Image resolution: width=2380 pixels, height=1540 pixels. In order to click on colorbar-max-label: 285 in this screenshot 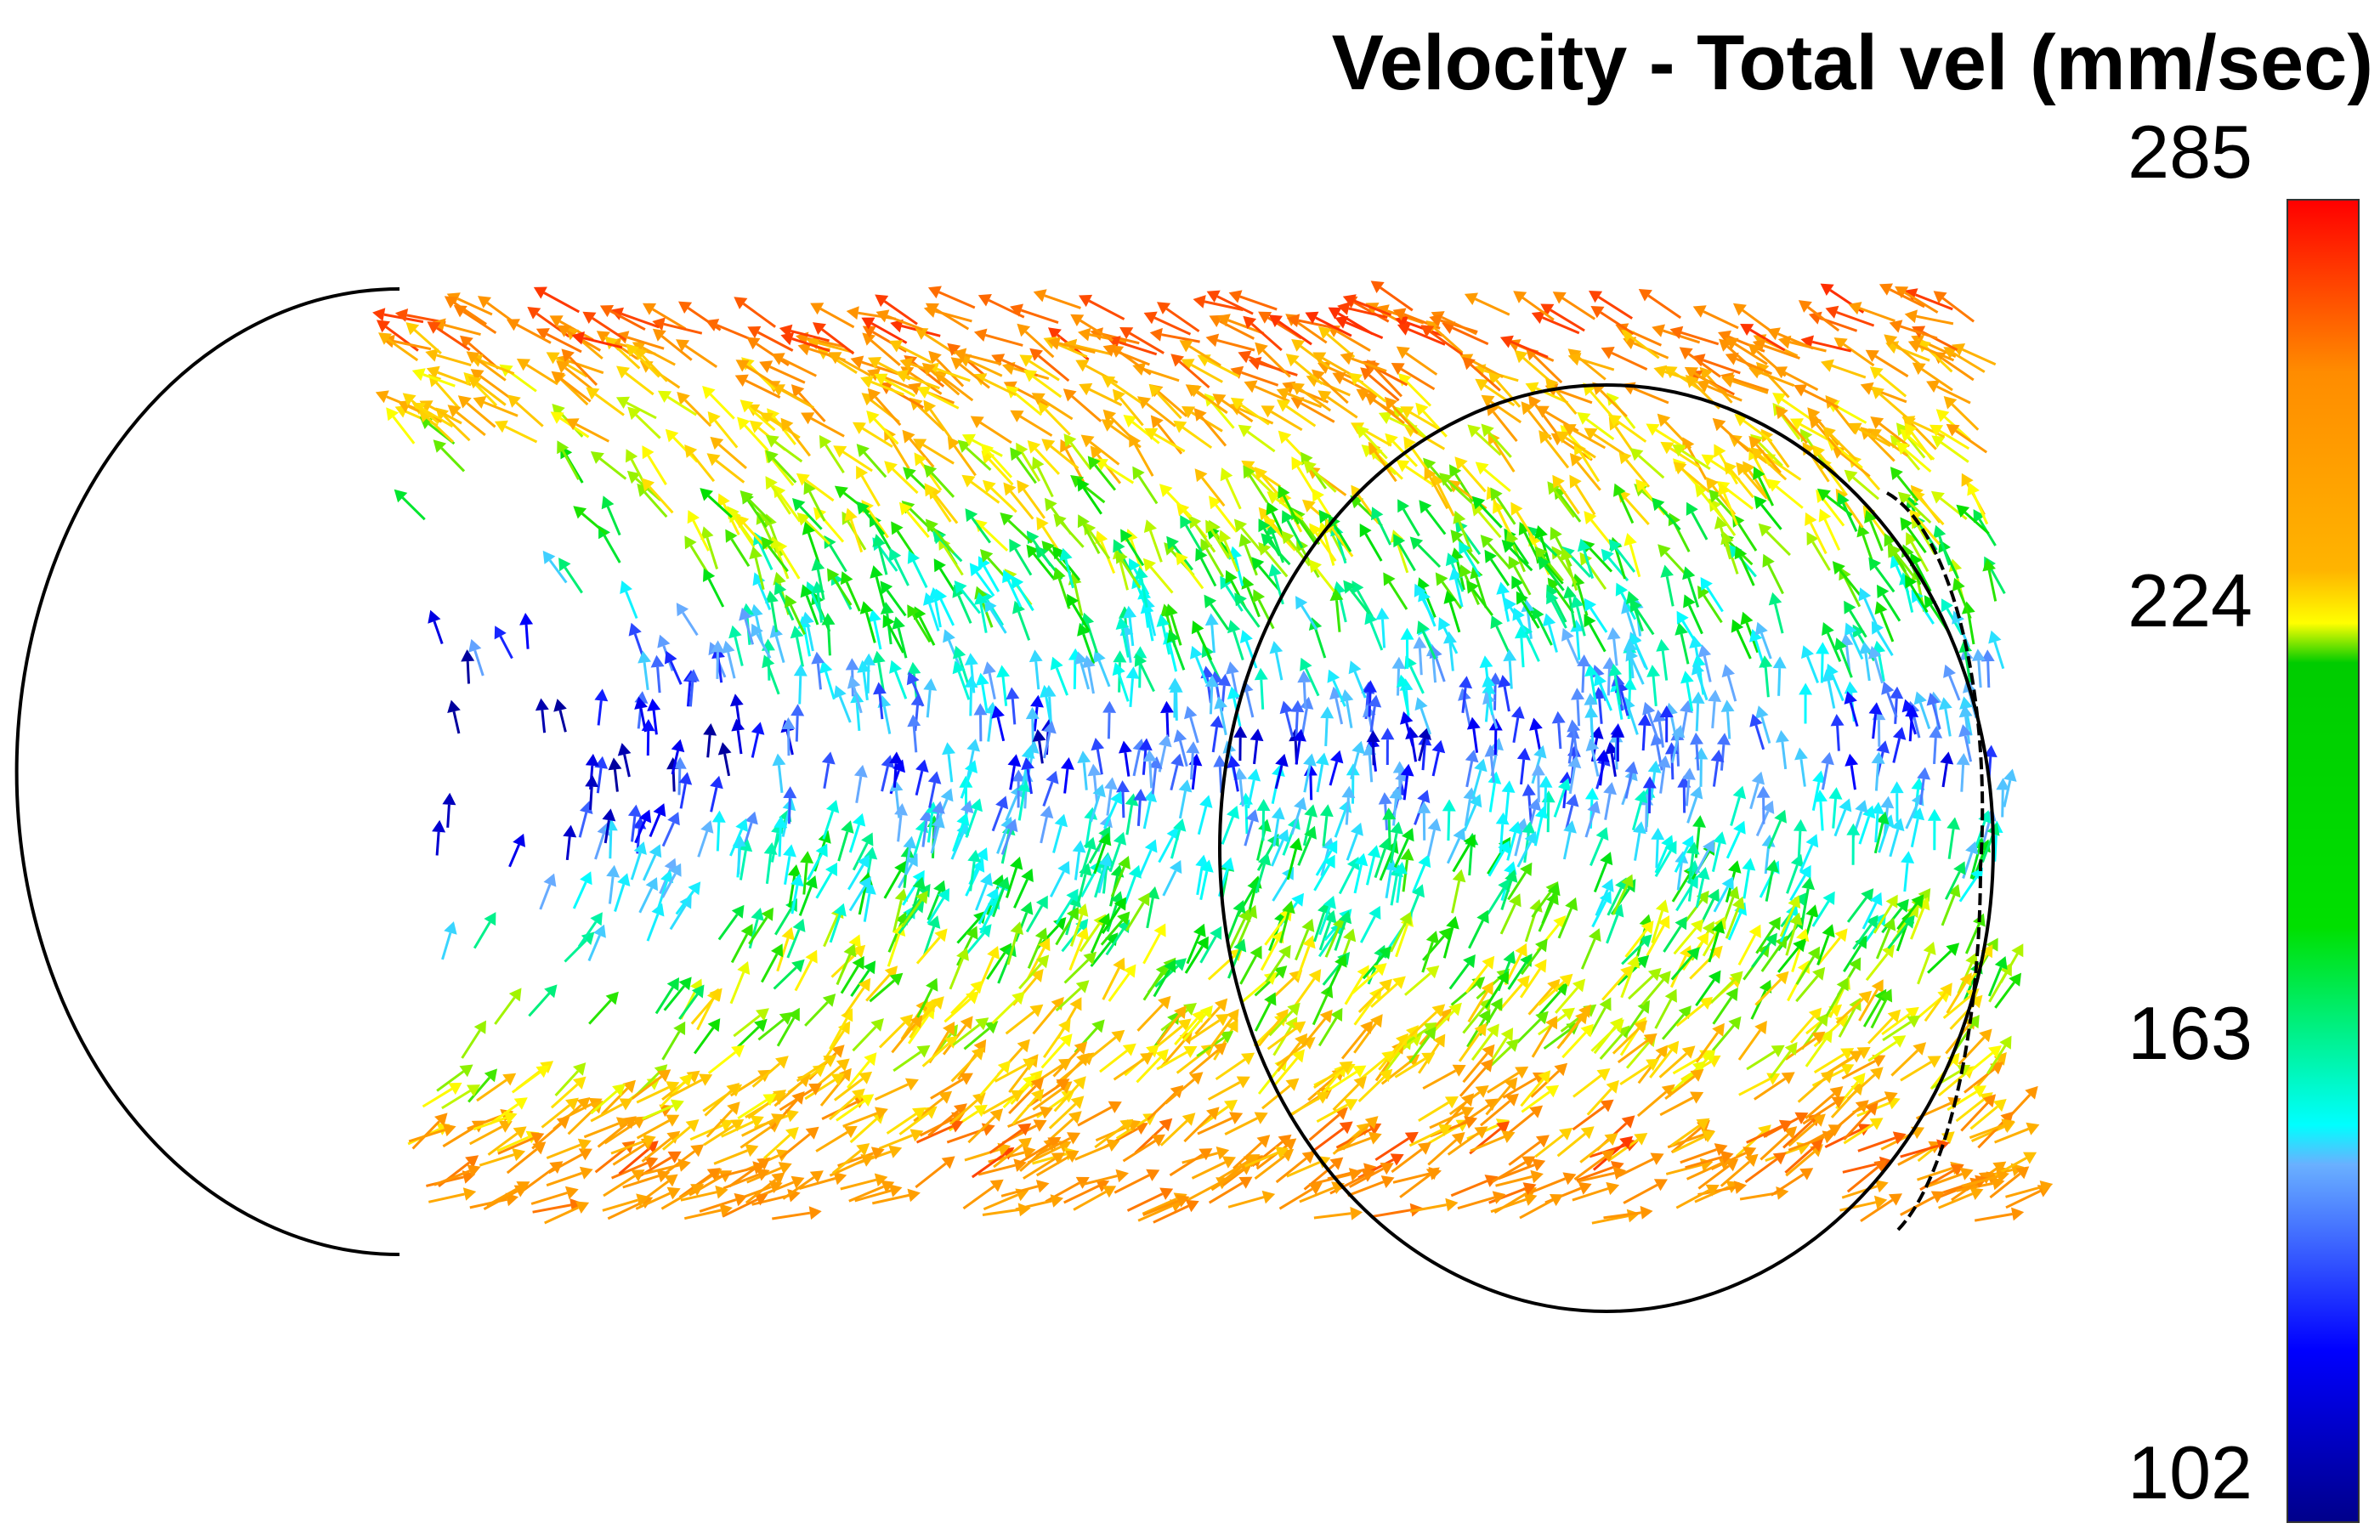, I will do `click(2190, 152)`.